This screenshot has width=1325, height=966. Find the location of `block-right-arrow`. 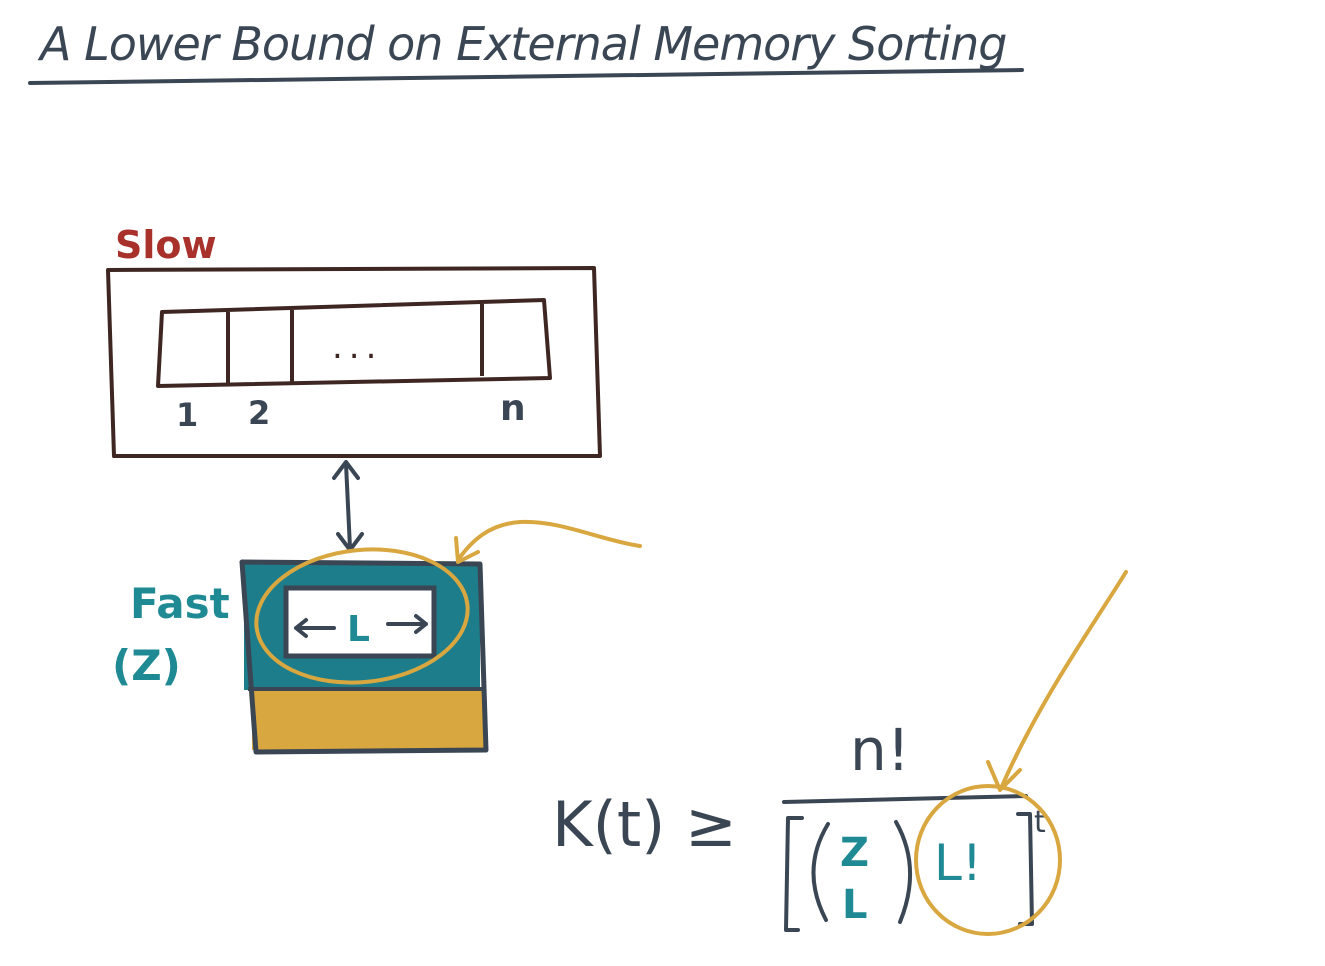

block-right-arrow is located at coordinates (407, 624).